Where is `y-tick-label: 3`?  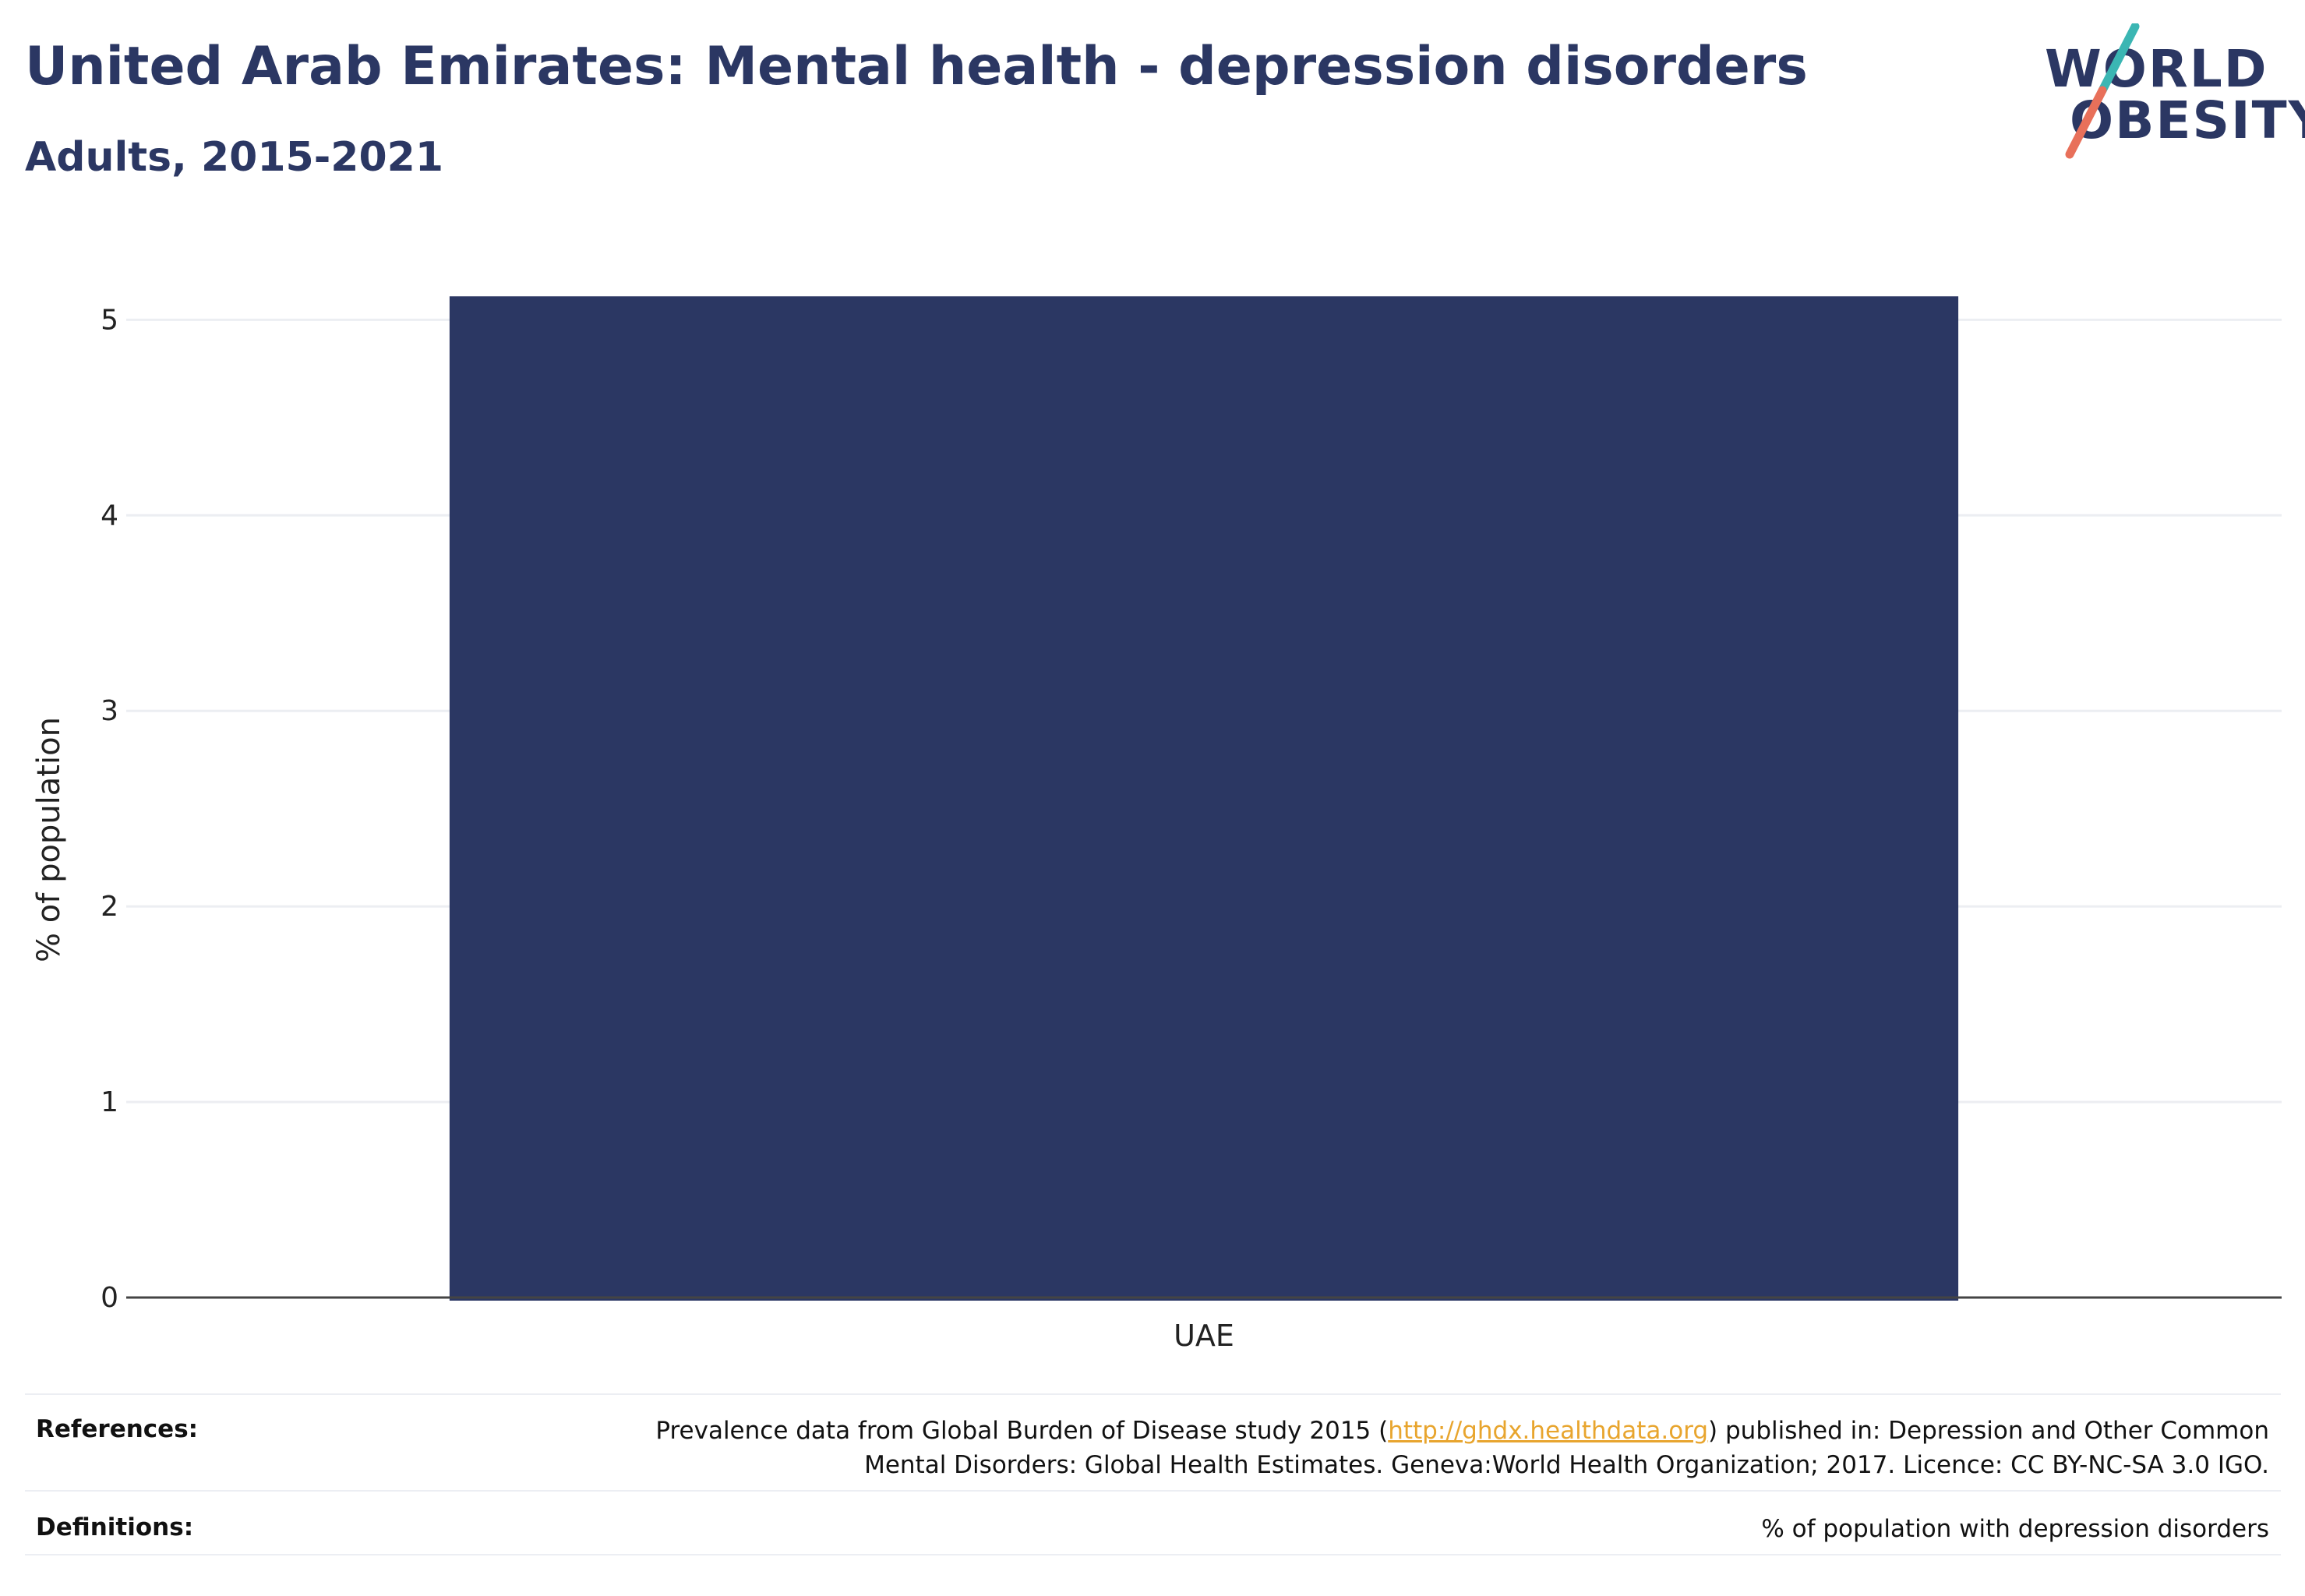 y-tick-label: 3 is located at coordinates (109, 711).